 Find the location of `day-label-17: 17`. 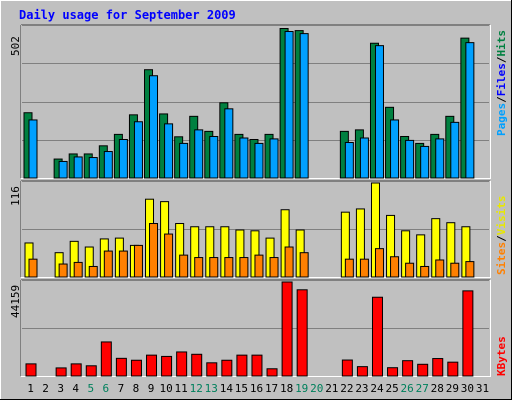

day-label-17: 17 is located at coordinates (271, 388).